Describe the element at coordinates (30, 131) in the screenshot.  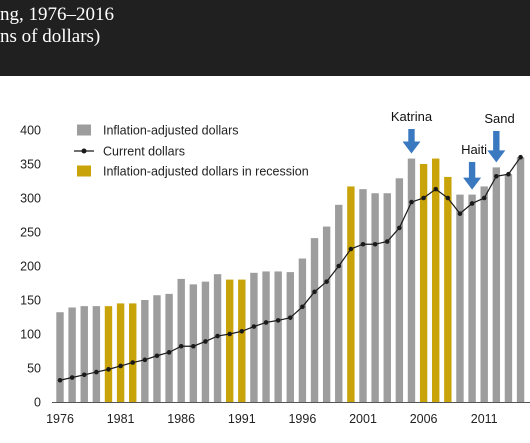
I see `y-tick-label: 400` at that location.